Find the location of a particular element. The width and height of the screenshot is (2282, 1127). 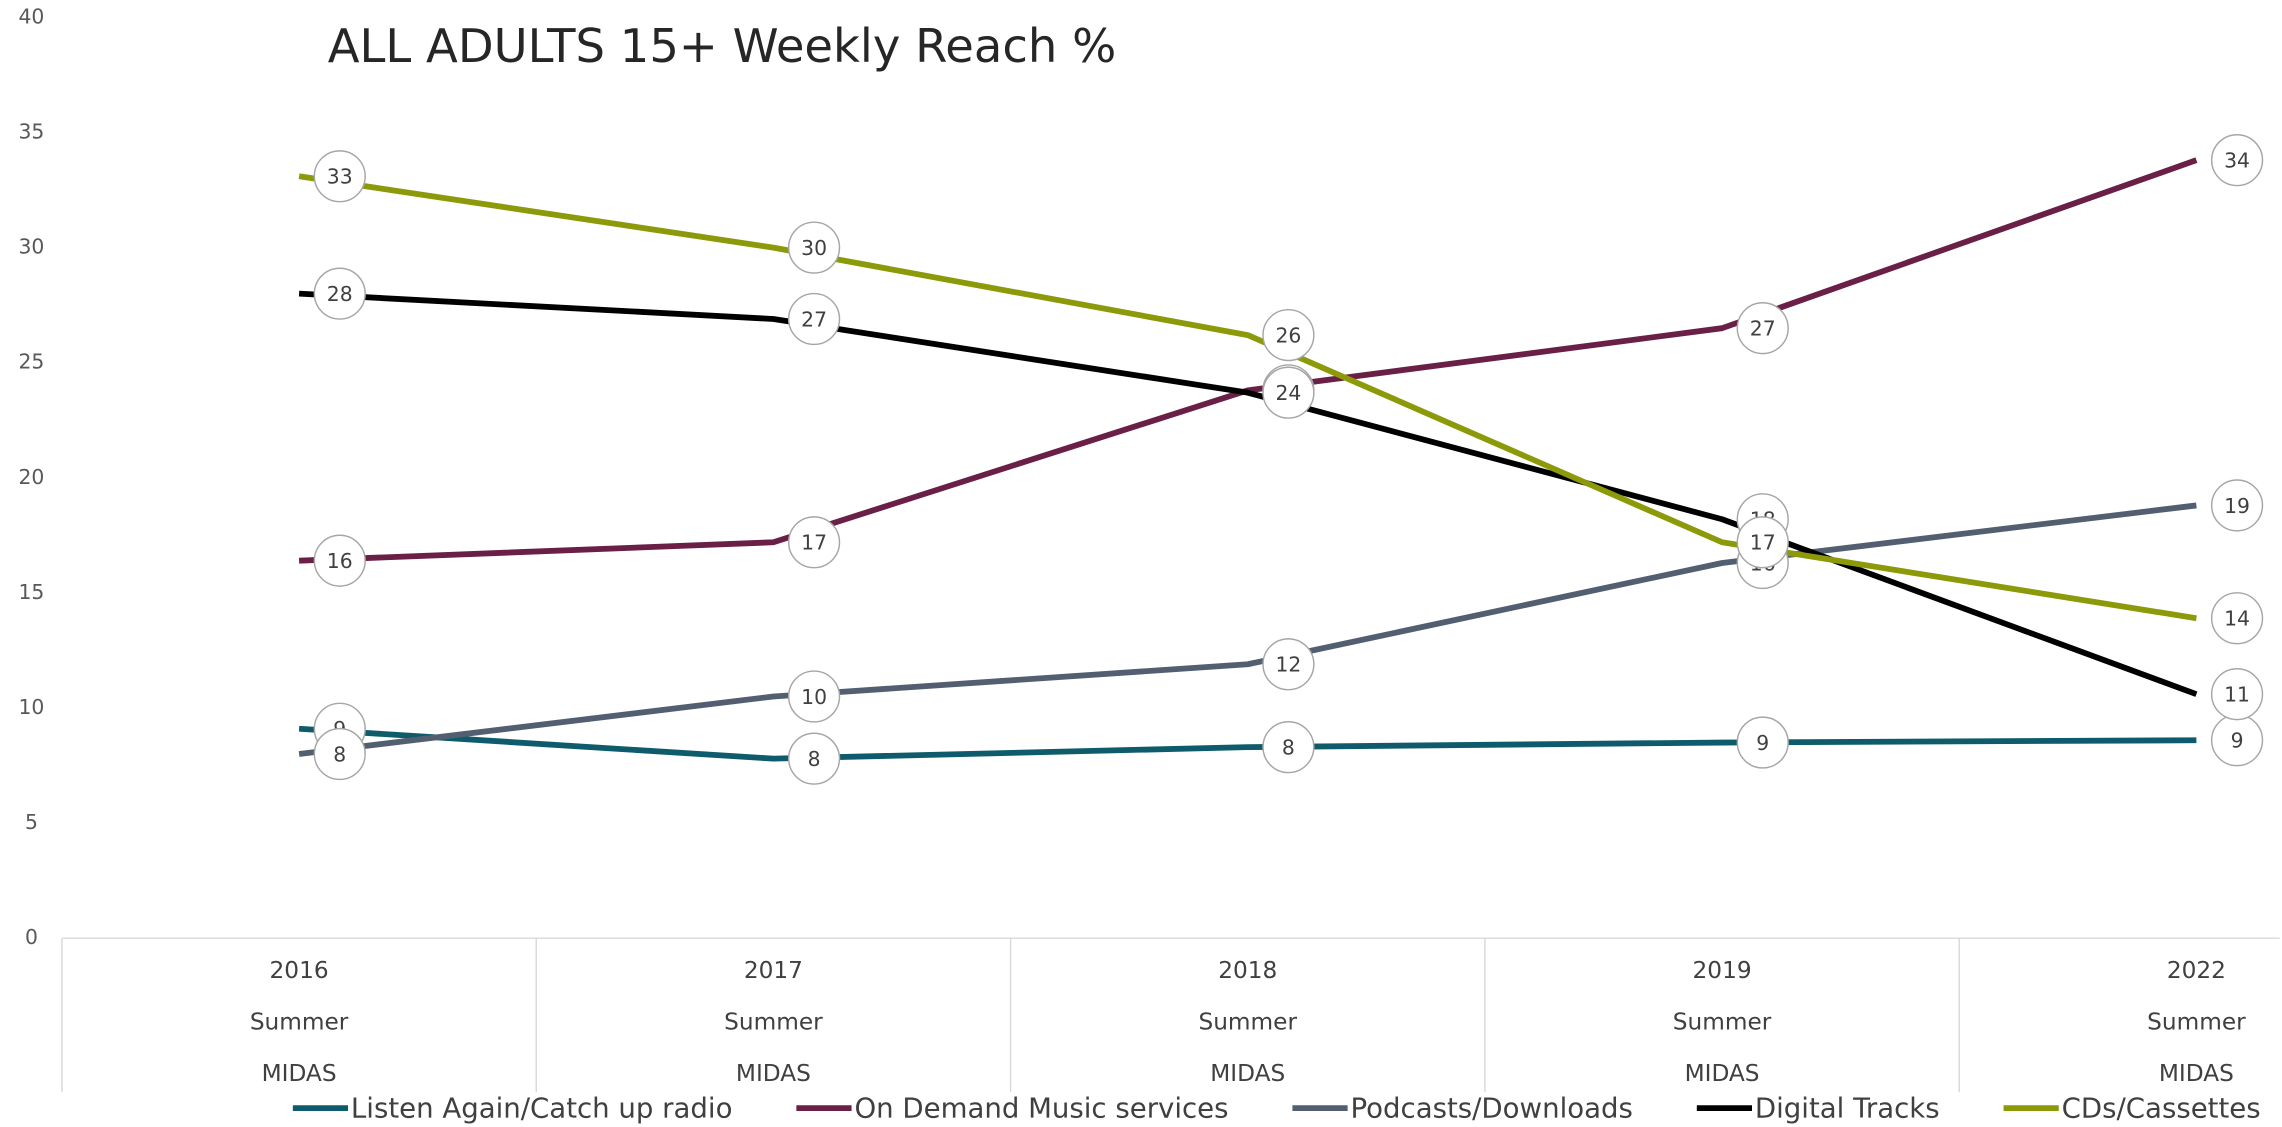

data-label: 34 is located at coordinates (2237, 161).